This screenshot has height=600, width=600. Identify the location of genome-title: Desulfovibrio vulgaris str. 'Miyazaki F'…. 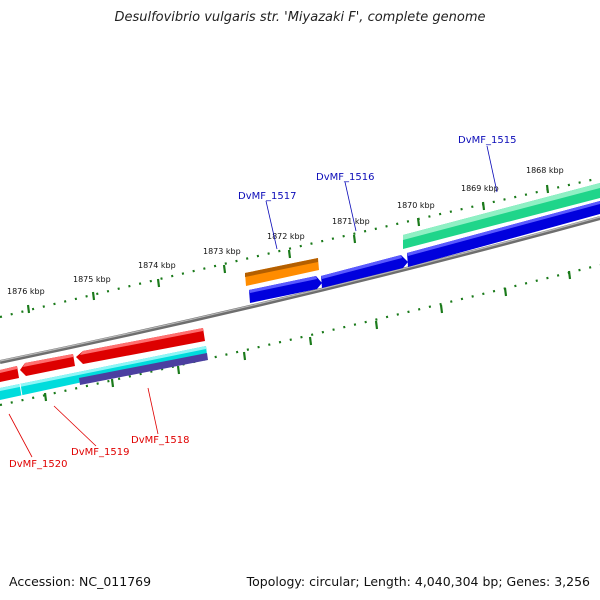
(300, 17).